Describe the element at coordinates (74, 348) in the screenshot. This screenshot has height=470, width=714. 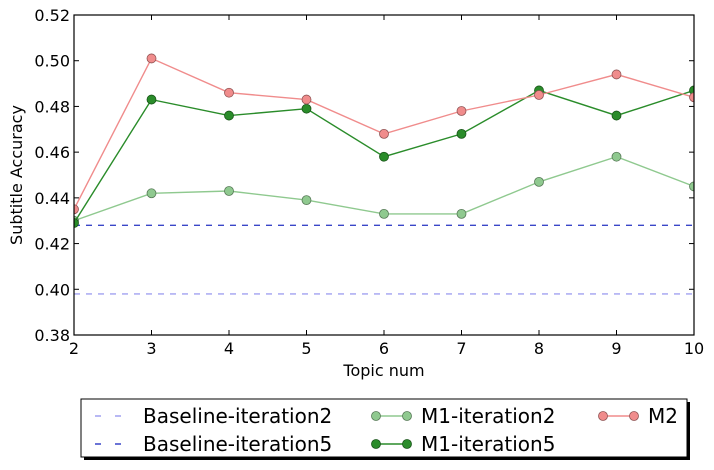
I see `x-tick-label: 2` at that location.